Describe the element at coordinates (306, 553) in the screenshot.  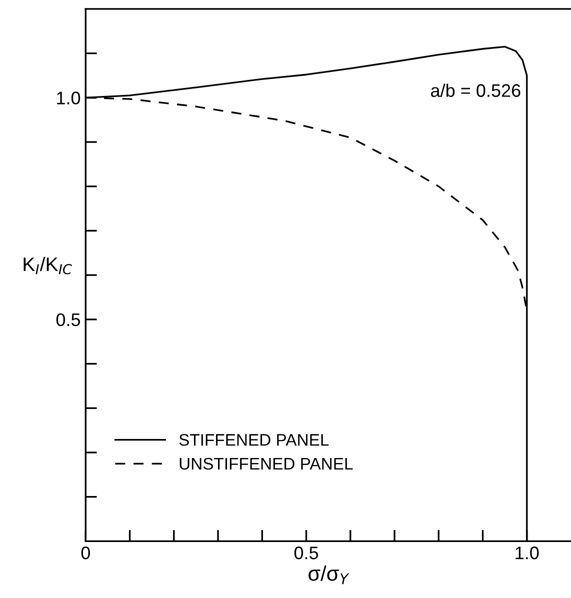
I see `x-tick-label: 0.5` at that location.